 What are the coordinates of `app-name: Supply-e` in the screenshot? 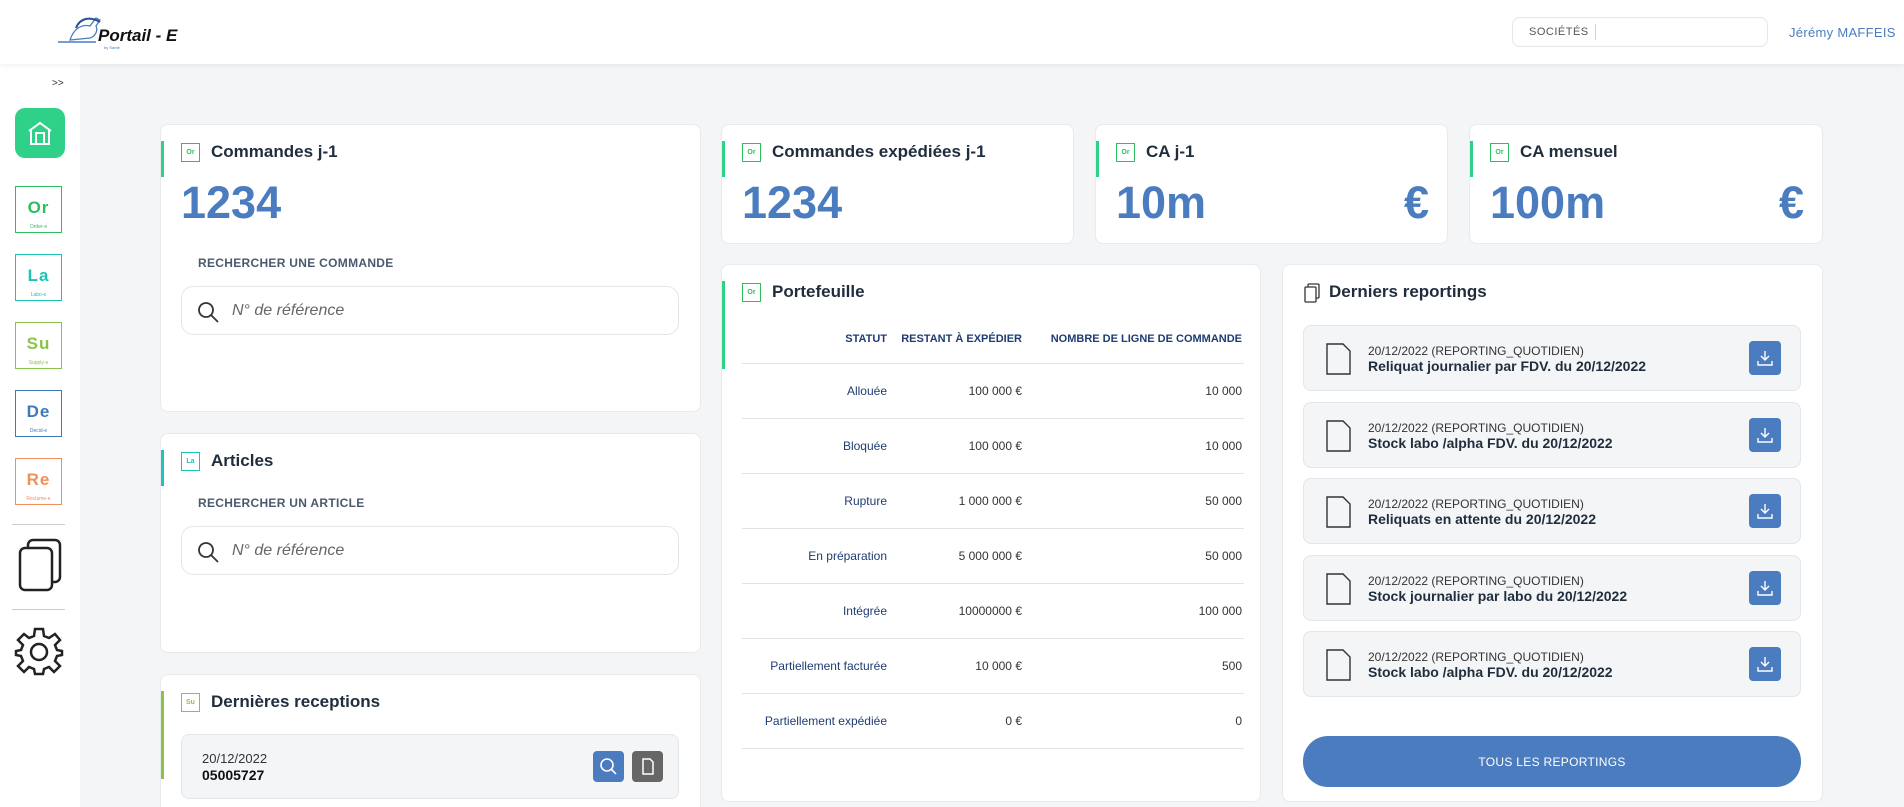 It's located at (38, 363).